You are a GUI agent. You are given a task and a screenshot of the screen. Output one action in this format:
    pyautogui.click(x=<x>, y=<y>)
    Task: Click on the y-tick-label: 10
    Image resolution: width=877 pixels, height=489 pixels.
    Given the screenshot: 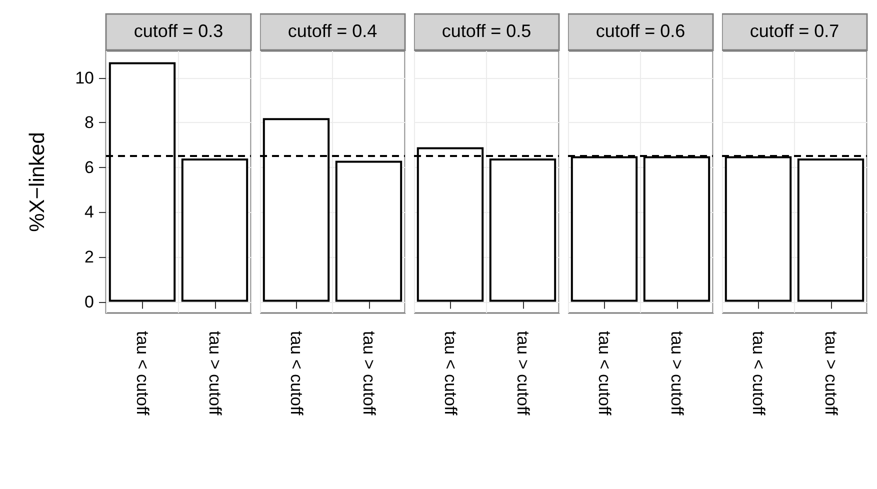 What is the action you would take?
    pyautogui.click(x=84, y=78)
    